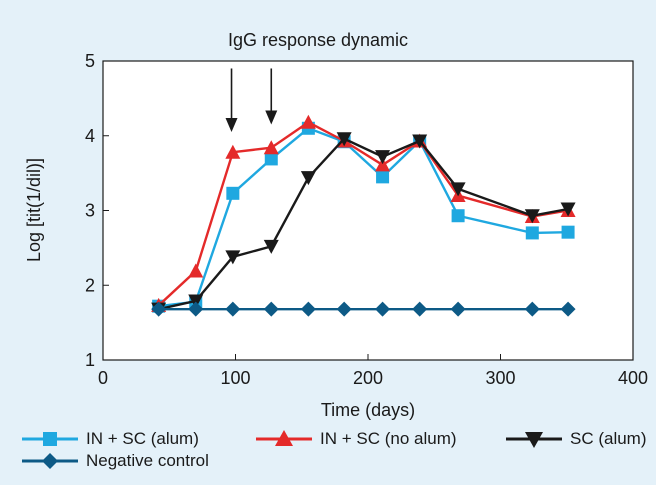 Image resolution: width=656 pixels, height=485 pixels. What do you see at coordinates (50, 439) in the screenshot?
I see `legend-swatch-in-sc-alum` at bounding box center [50, 439].